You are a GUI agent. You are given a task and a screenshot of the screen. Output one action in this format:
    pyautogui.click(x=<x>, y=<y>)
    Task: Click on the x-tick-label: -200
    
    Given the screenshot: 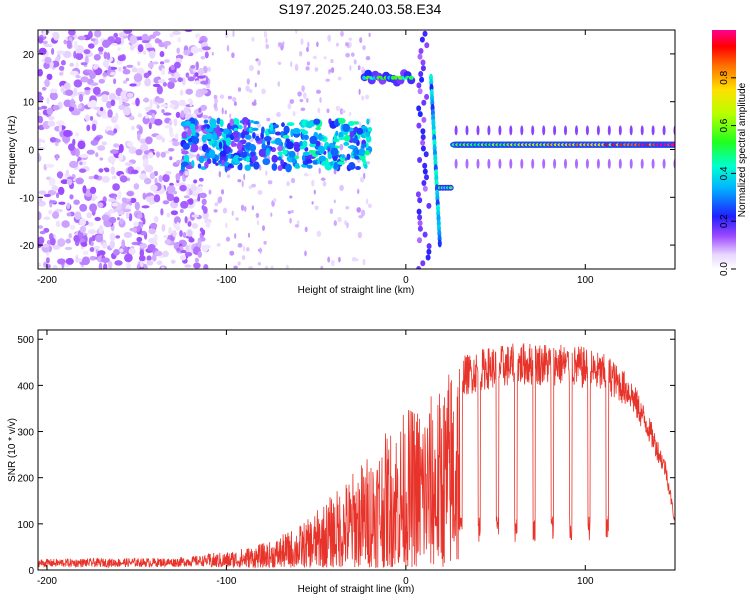 What is the action you would take?
    pyautogui.click(x=47, y=280)
    